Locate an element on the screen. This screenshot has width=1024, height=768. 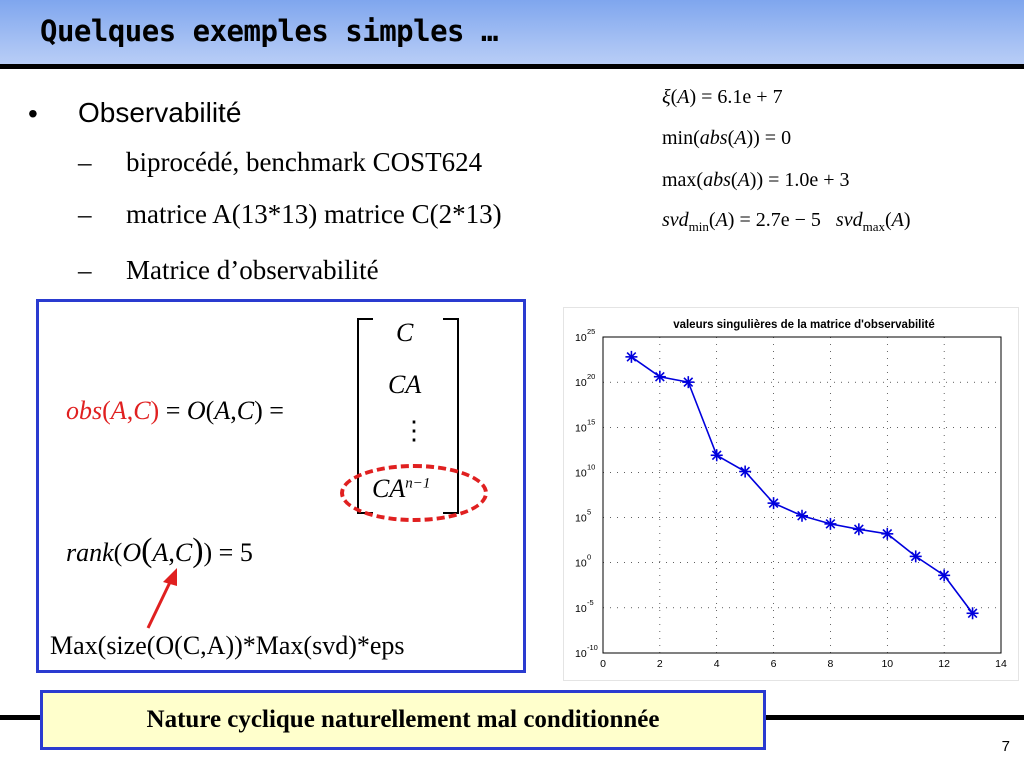
x-tick-label: 4 is located at coordinates (717, 664).